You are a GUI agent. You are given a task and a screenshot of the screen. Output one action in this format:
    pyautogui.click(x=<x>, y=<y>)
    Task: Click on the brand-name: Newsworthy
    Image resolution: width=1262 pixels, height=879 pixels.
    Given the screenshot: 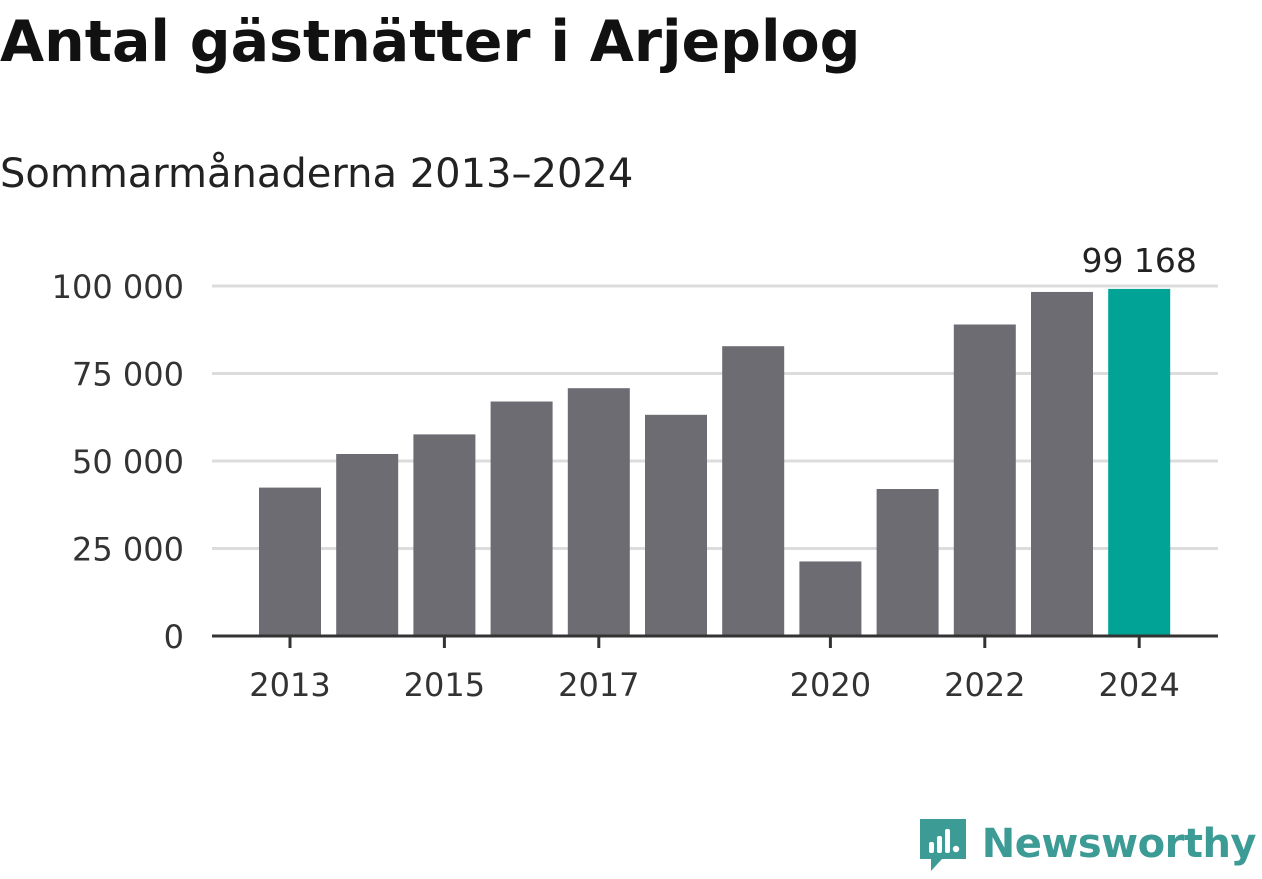 What is the action you would take?
    pyautogui.click(x=1119, y=844)
    